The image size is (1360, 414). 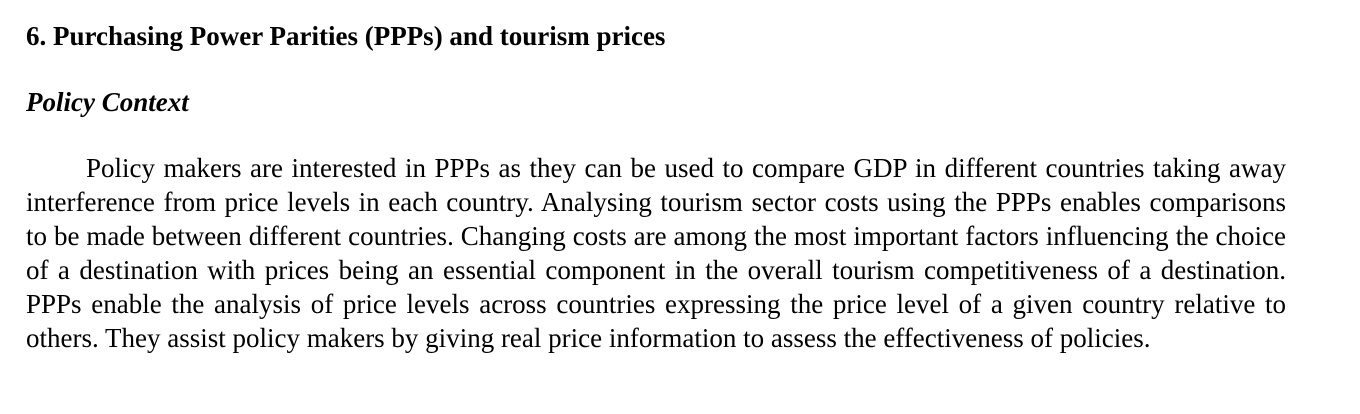 What do you see at coordinates (107, 102) in the screenshot?
I see `policy-context-subheading: Policy Context` at bounding box center [107, 102].